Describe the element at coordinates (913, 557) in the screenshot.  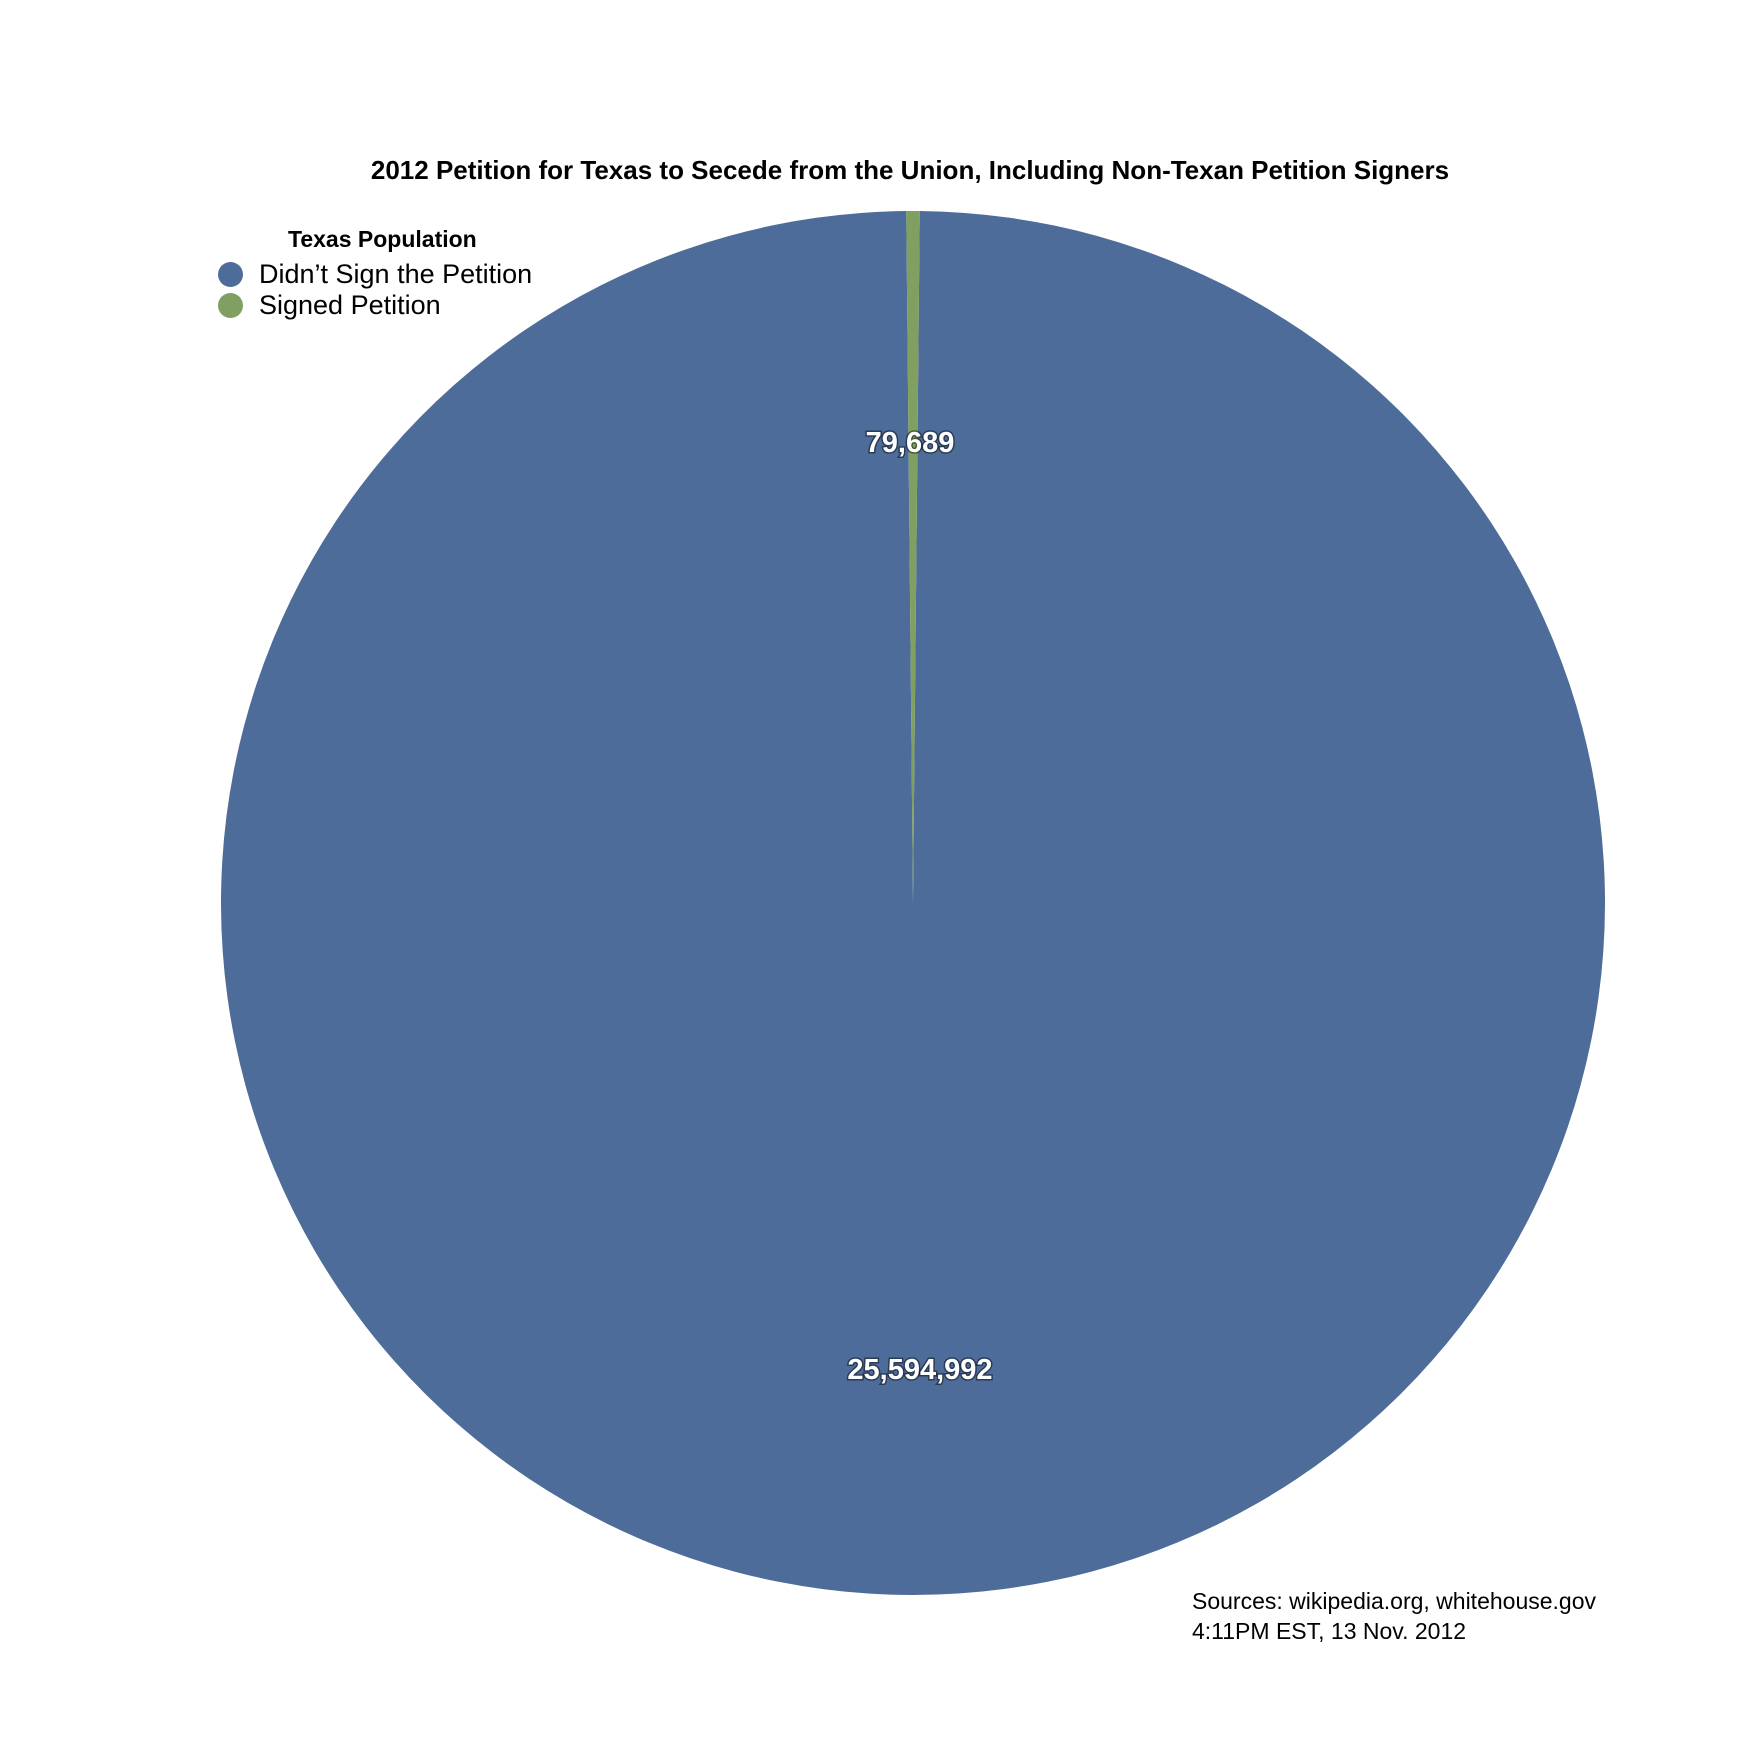
I see `pie-slice-signed` at that location.